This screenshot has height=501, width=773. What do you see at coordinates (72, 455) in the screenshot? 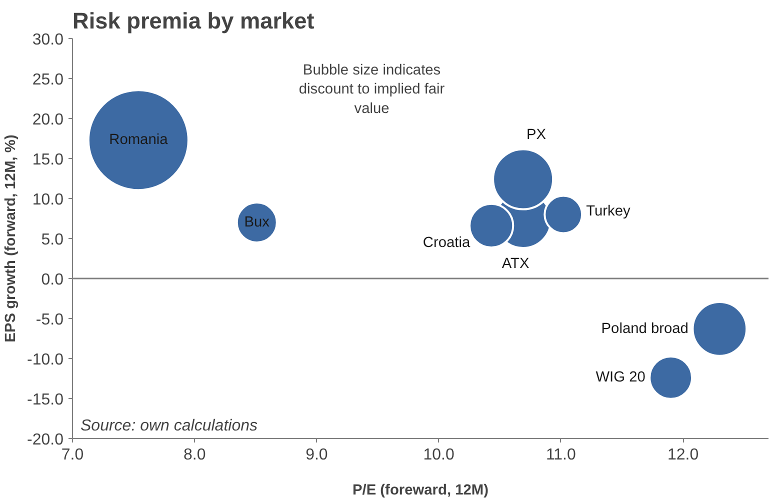
I see `x-tick-label: 7.0` at bounding box center [72, 455].